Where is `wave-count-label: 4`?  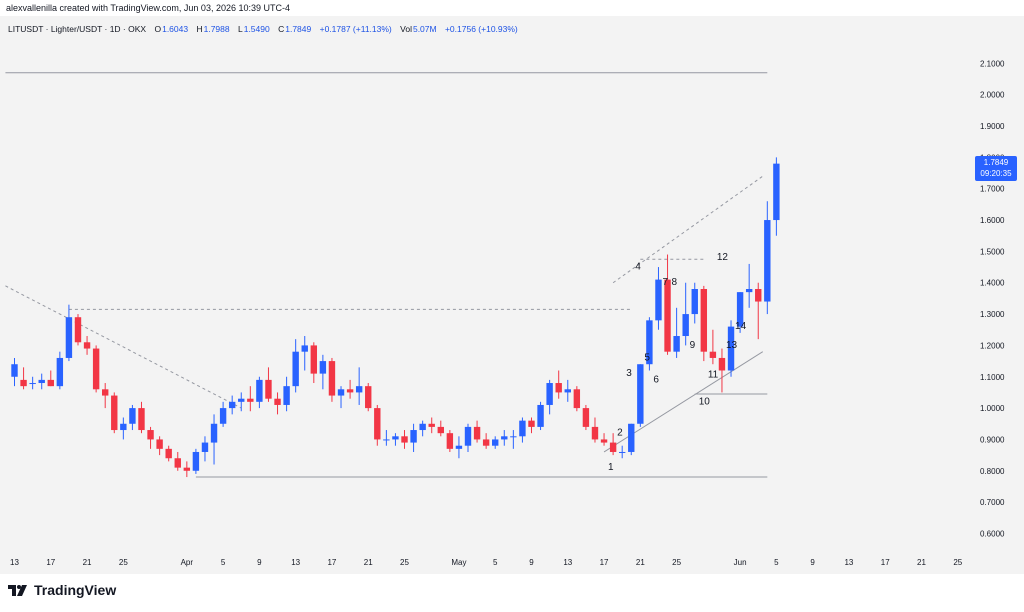
wave-count-label: 4 is located at coordinates (638, 266).